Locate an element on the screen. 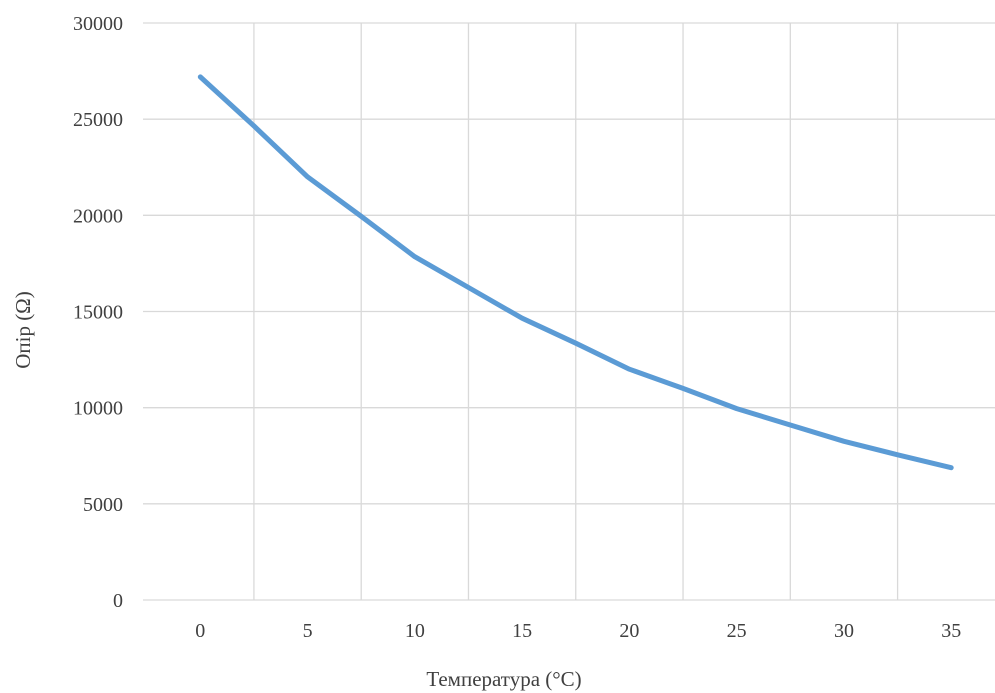  x-tick-label: 15 is located at coordinates (522, 631).